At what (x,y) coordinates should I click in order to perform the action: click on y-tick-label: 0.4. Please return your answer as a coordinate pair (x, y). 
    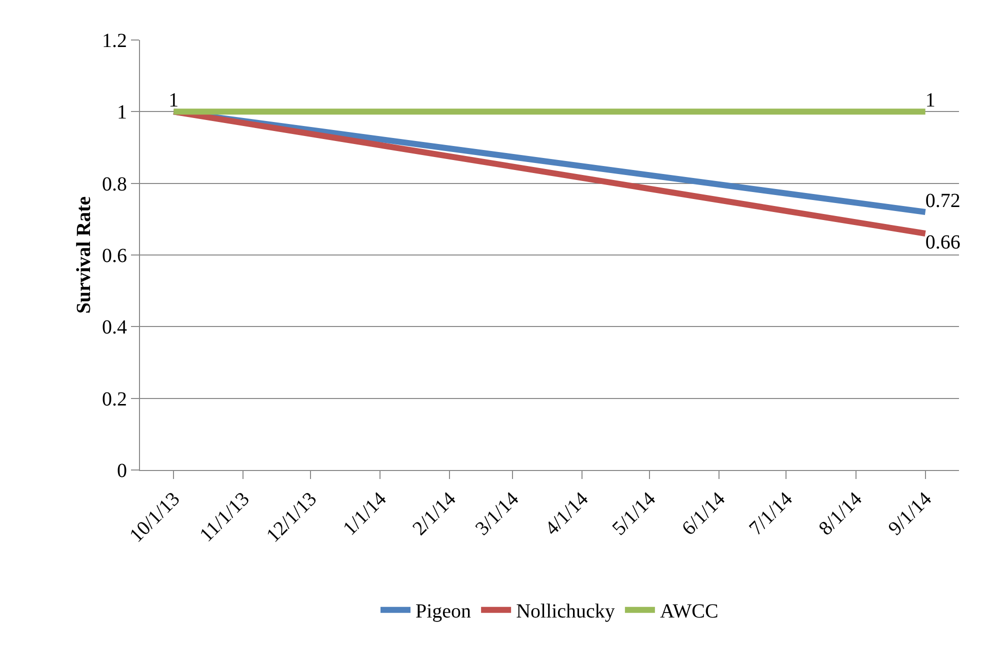
    Looking at the image, I should click on (114, 327).